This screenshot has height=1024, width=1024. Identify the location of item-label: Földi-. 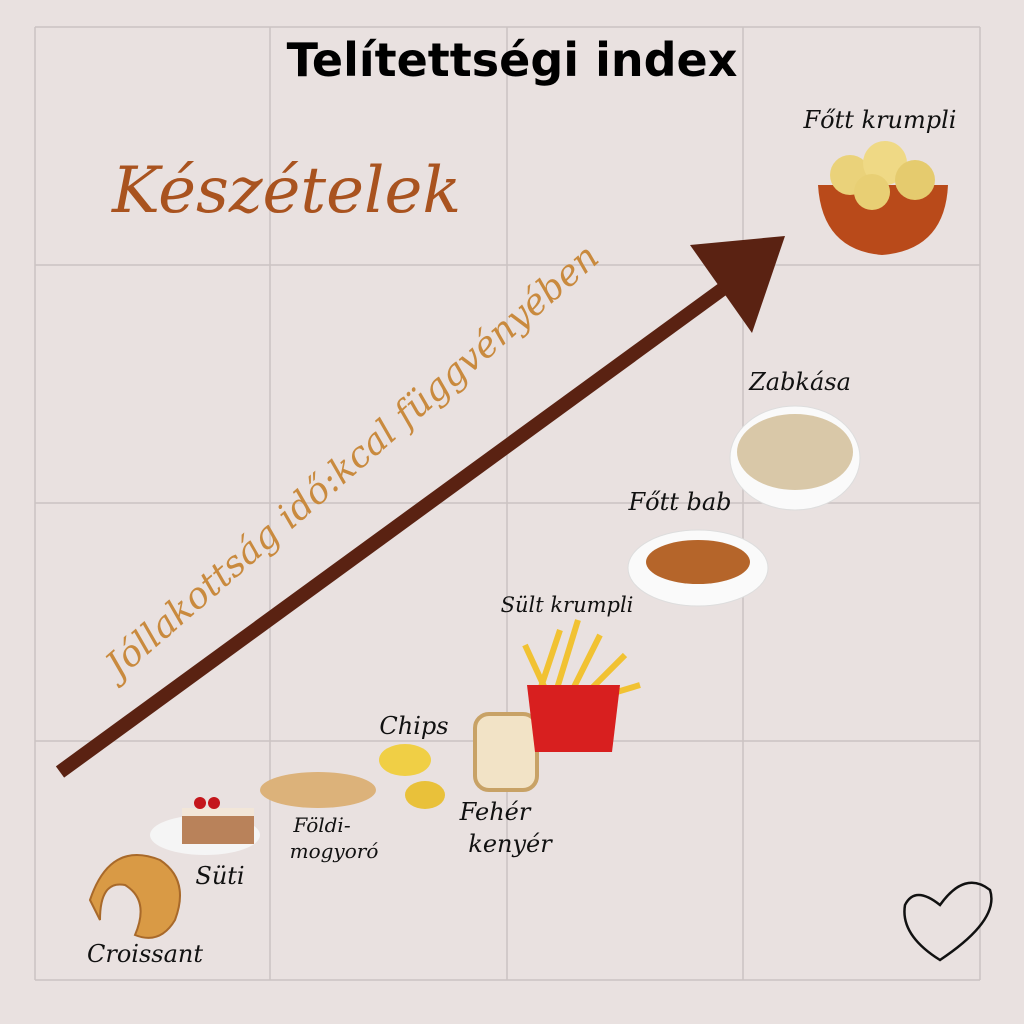
(321, 825).